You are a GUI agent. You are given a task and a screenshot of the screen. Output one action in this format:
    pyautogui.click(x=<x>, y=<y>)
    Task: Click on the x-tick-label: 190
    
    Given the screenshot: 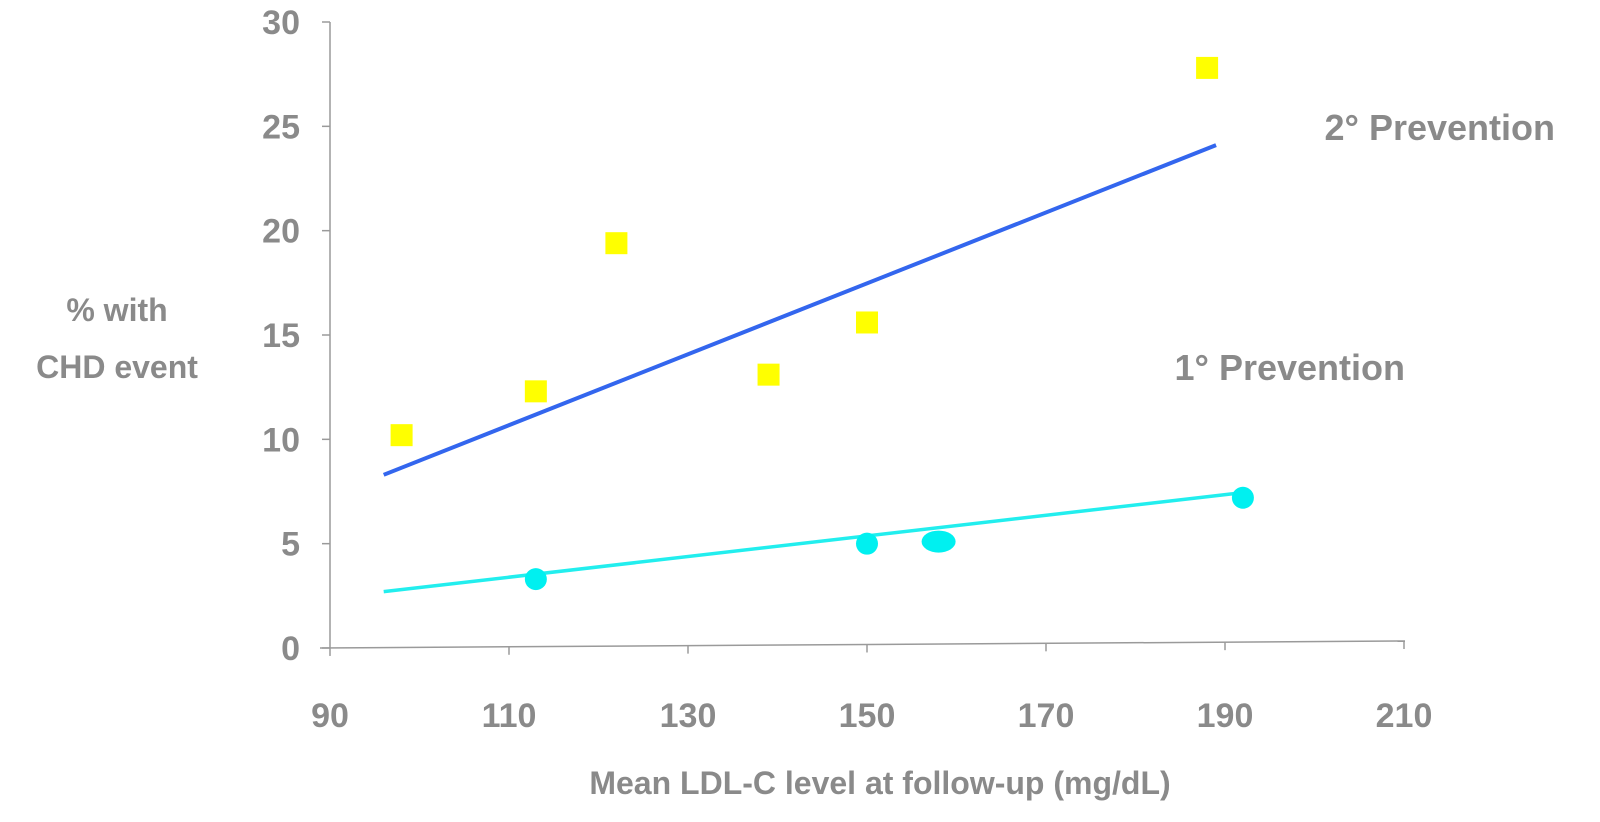 What is the action you would take?
    pyautogui.click(x=1225, y=716)
    